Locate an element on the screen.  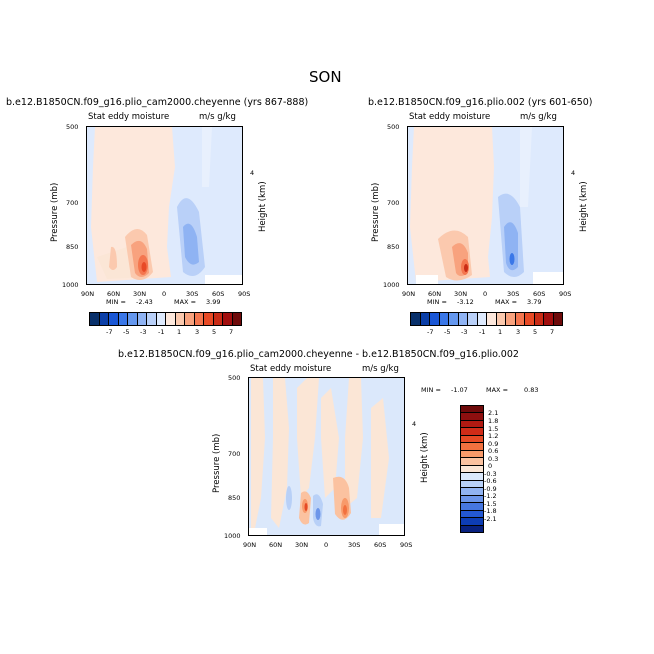
panel3-ytick: 500 is located at coordinates (234, 378).